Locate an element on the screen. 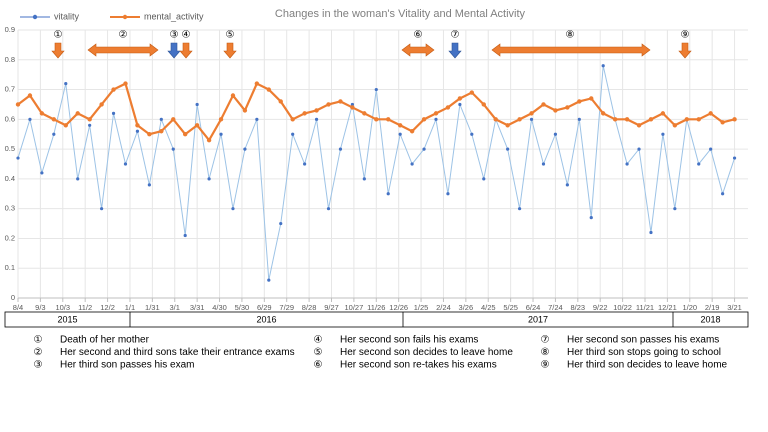 The height and width of the screenshot is (432, 768). x-tick-label: 2/19 is located at coordinates (712, 307).